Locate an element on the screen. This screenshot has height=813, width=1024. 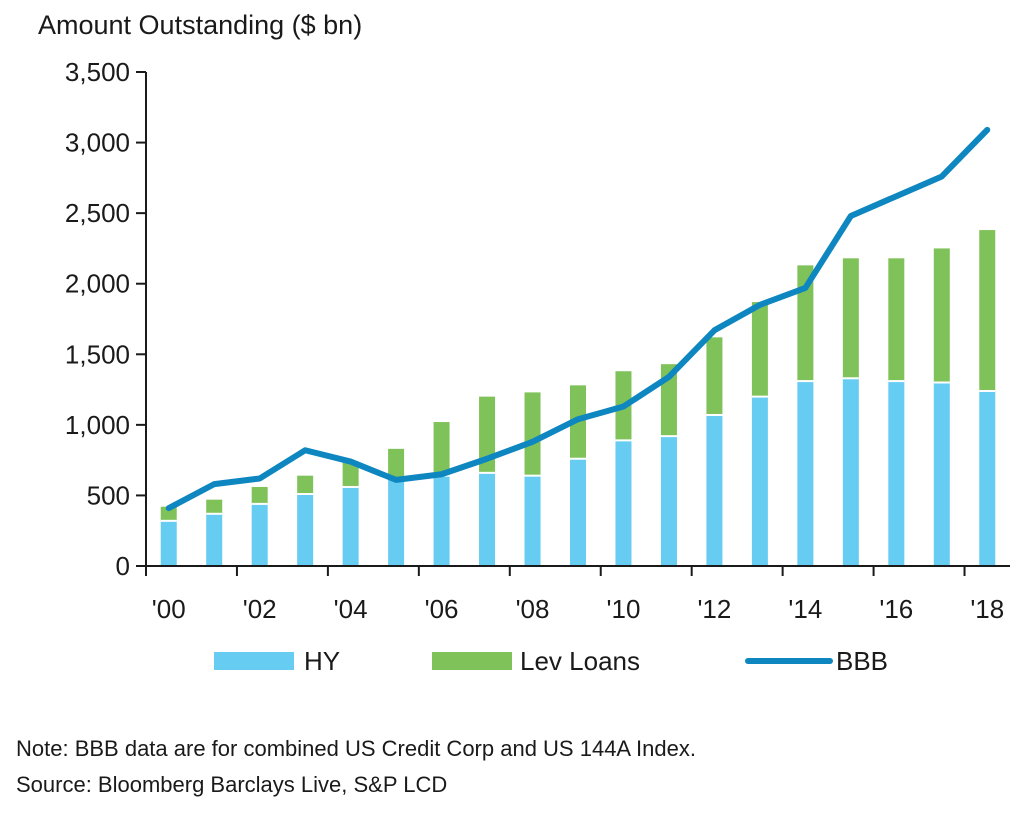
y-axis-title: Amount Outstanding ($ bn) is located at coordinates (200, 25).